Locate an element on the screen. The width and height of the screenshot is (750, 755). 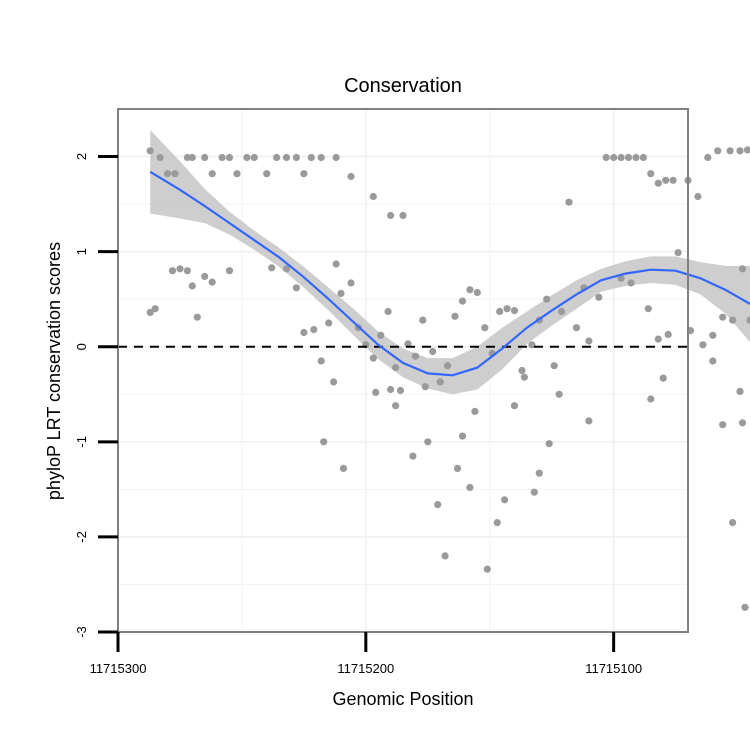
x-axis-label: Genomic Position is located at coordinates (402, 699).